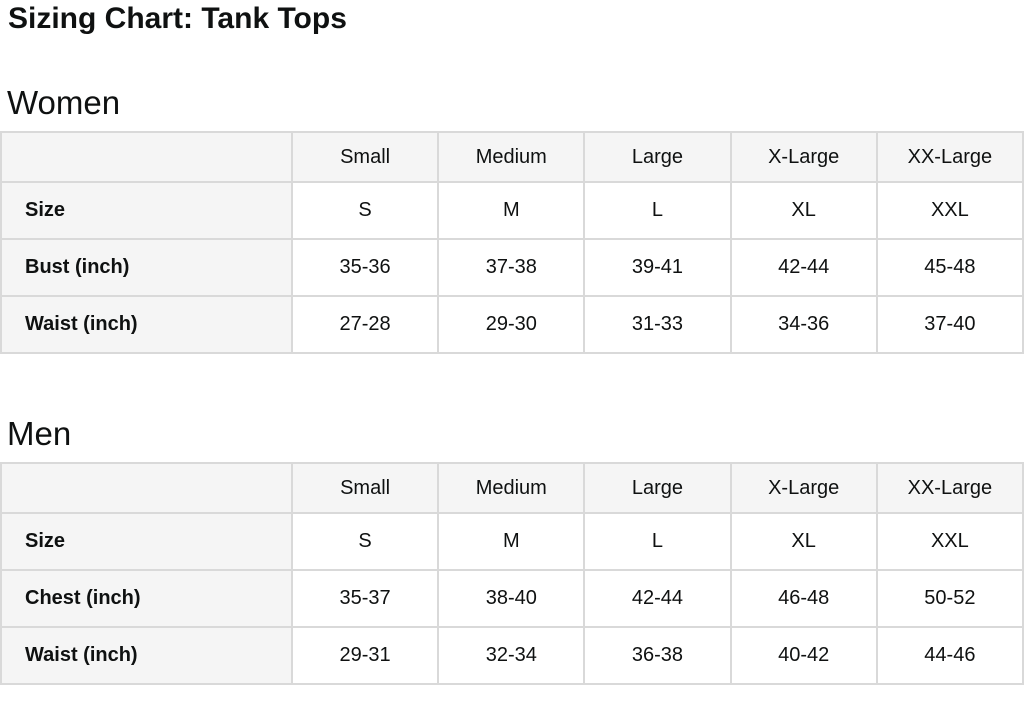 This screenshot has width=1024, height=709. What do you see at coordinates (803, 655) in the screenshot?
I see `men-waist-cell: 40-42` at bounding box center [803, 655].